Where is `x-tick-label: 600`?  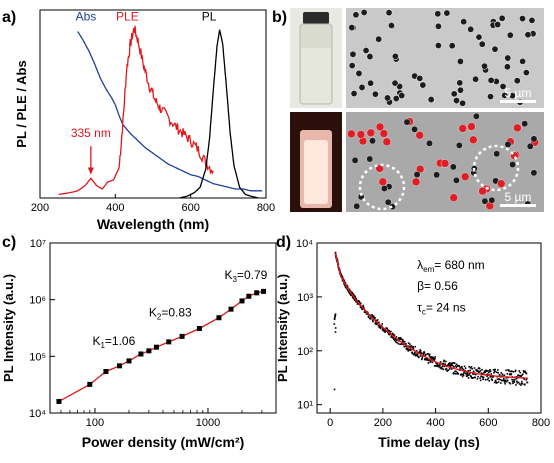
x-tick-label: 600 is located at coordinates (190, 208).